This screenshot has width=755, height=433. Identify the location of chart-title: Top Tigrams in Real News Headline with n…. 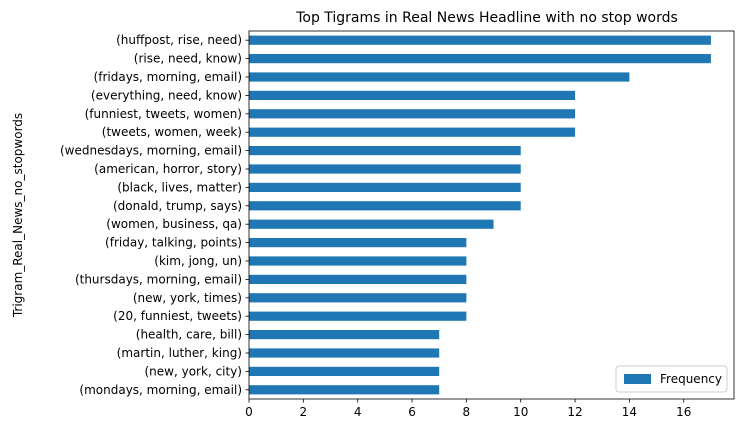
(486, 18).